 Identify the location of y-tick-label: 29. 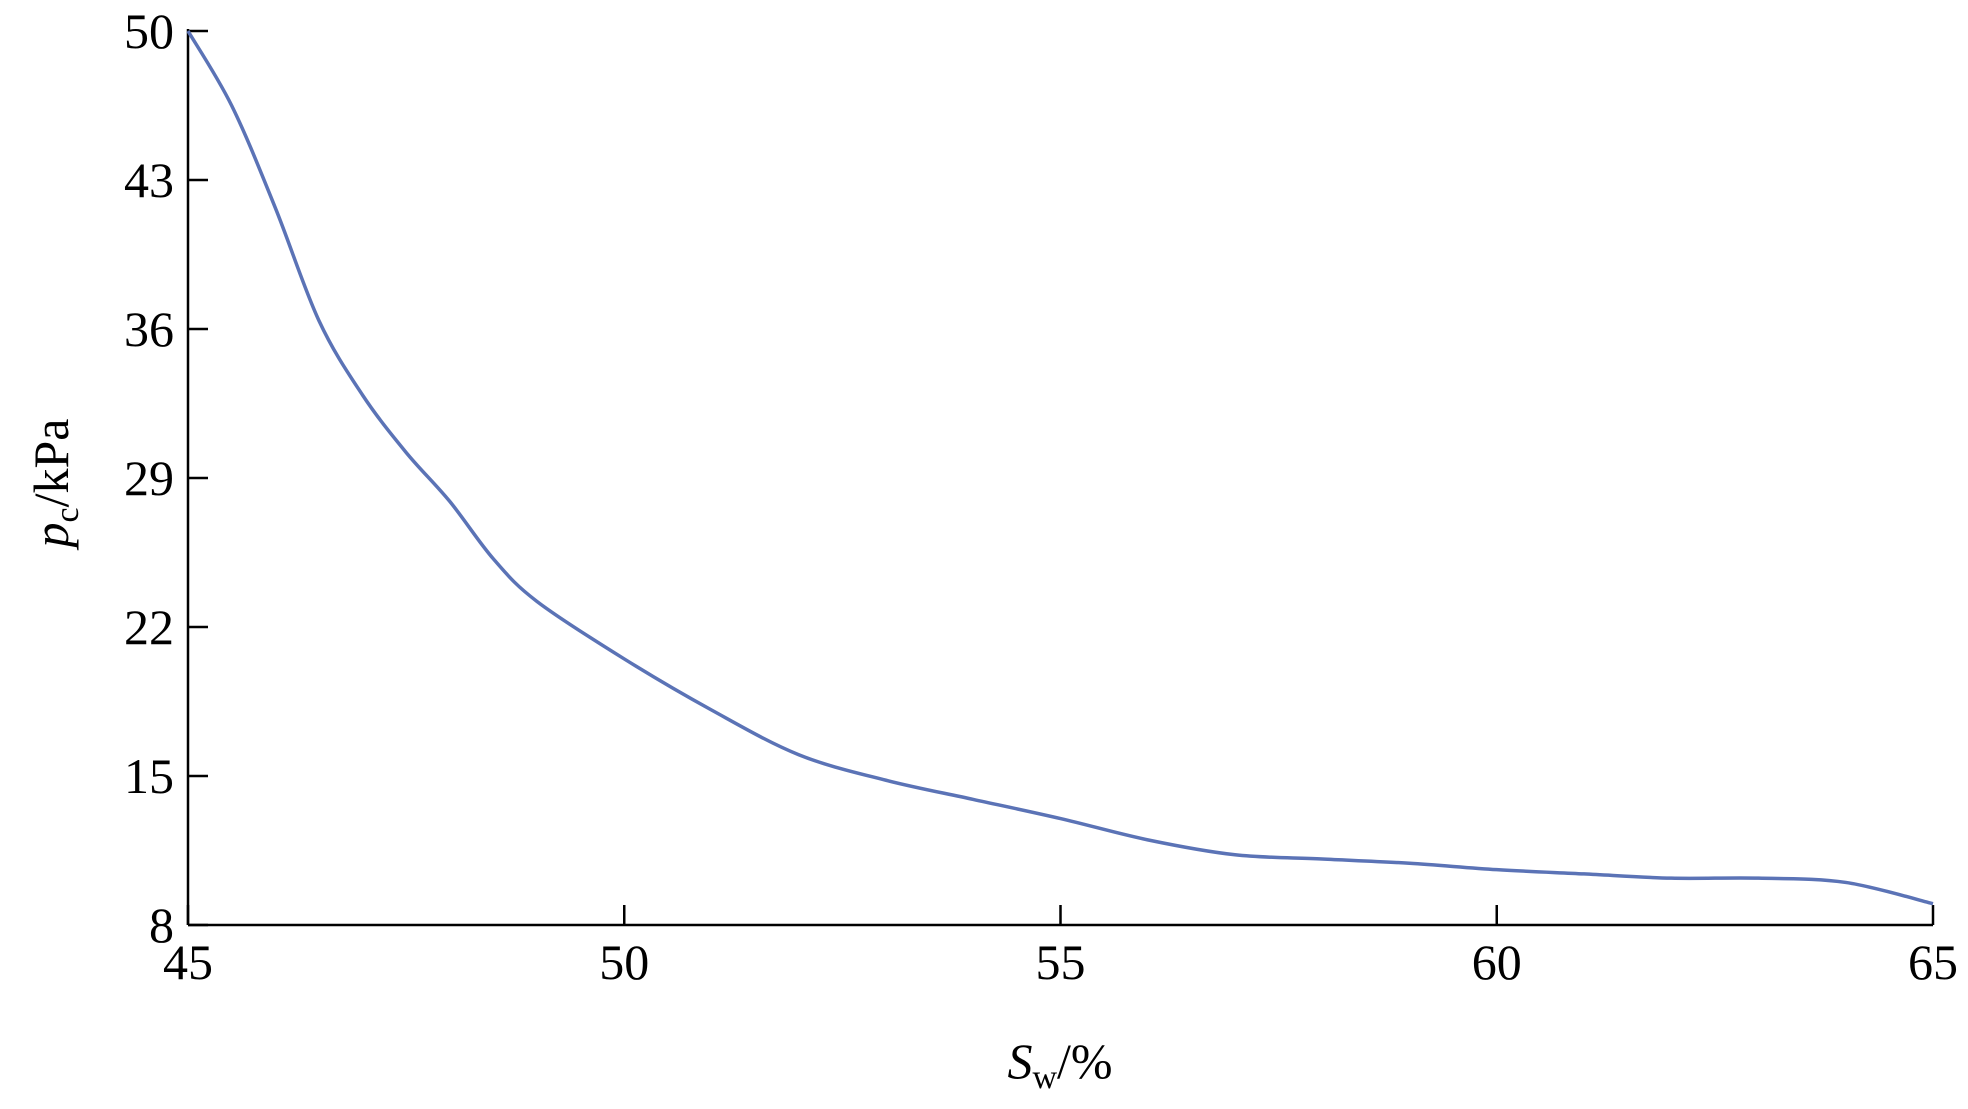
(149, 478).